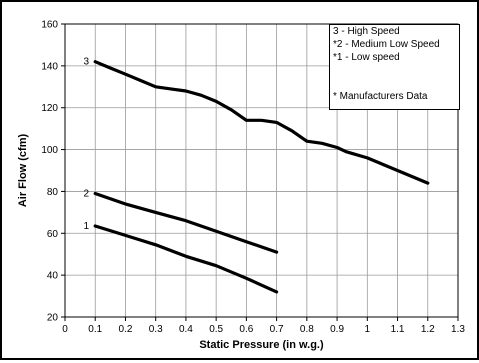 Image resolution: width=479 pixels, height=363 pixels. Describe the element at coordinates (398, 329) in the screenshot. I see `x-tick-label: 1.1` at that location.